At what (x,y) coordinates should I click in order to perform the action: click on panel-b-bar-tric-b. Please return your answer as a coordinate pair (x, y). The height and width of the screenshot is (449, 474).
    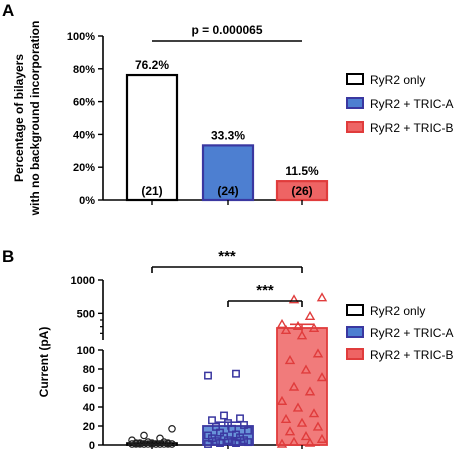
    Looking at the image, I should click on (302, 386).